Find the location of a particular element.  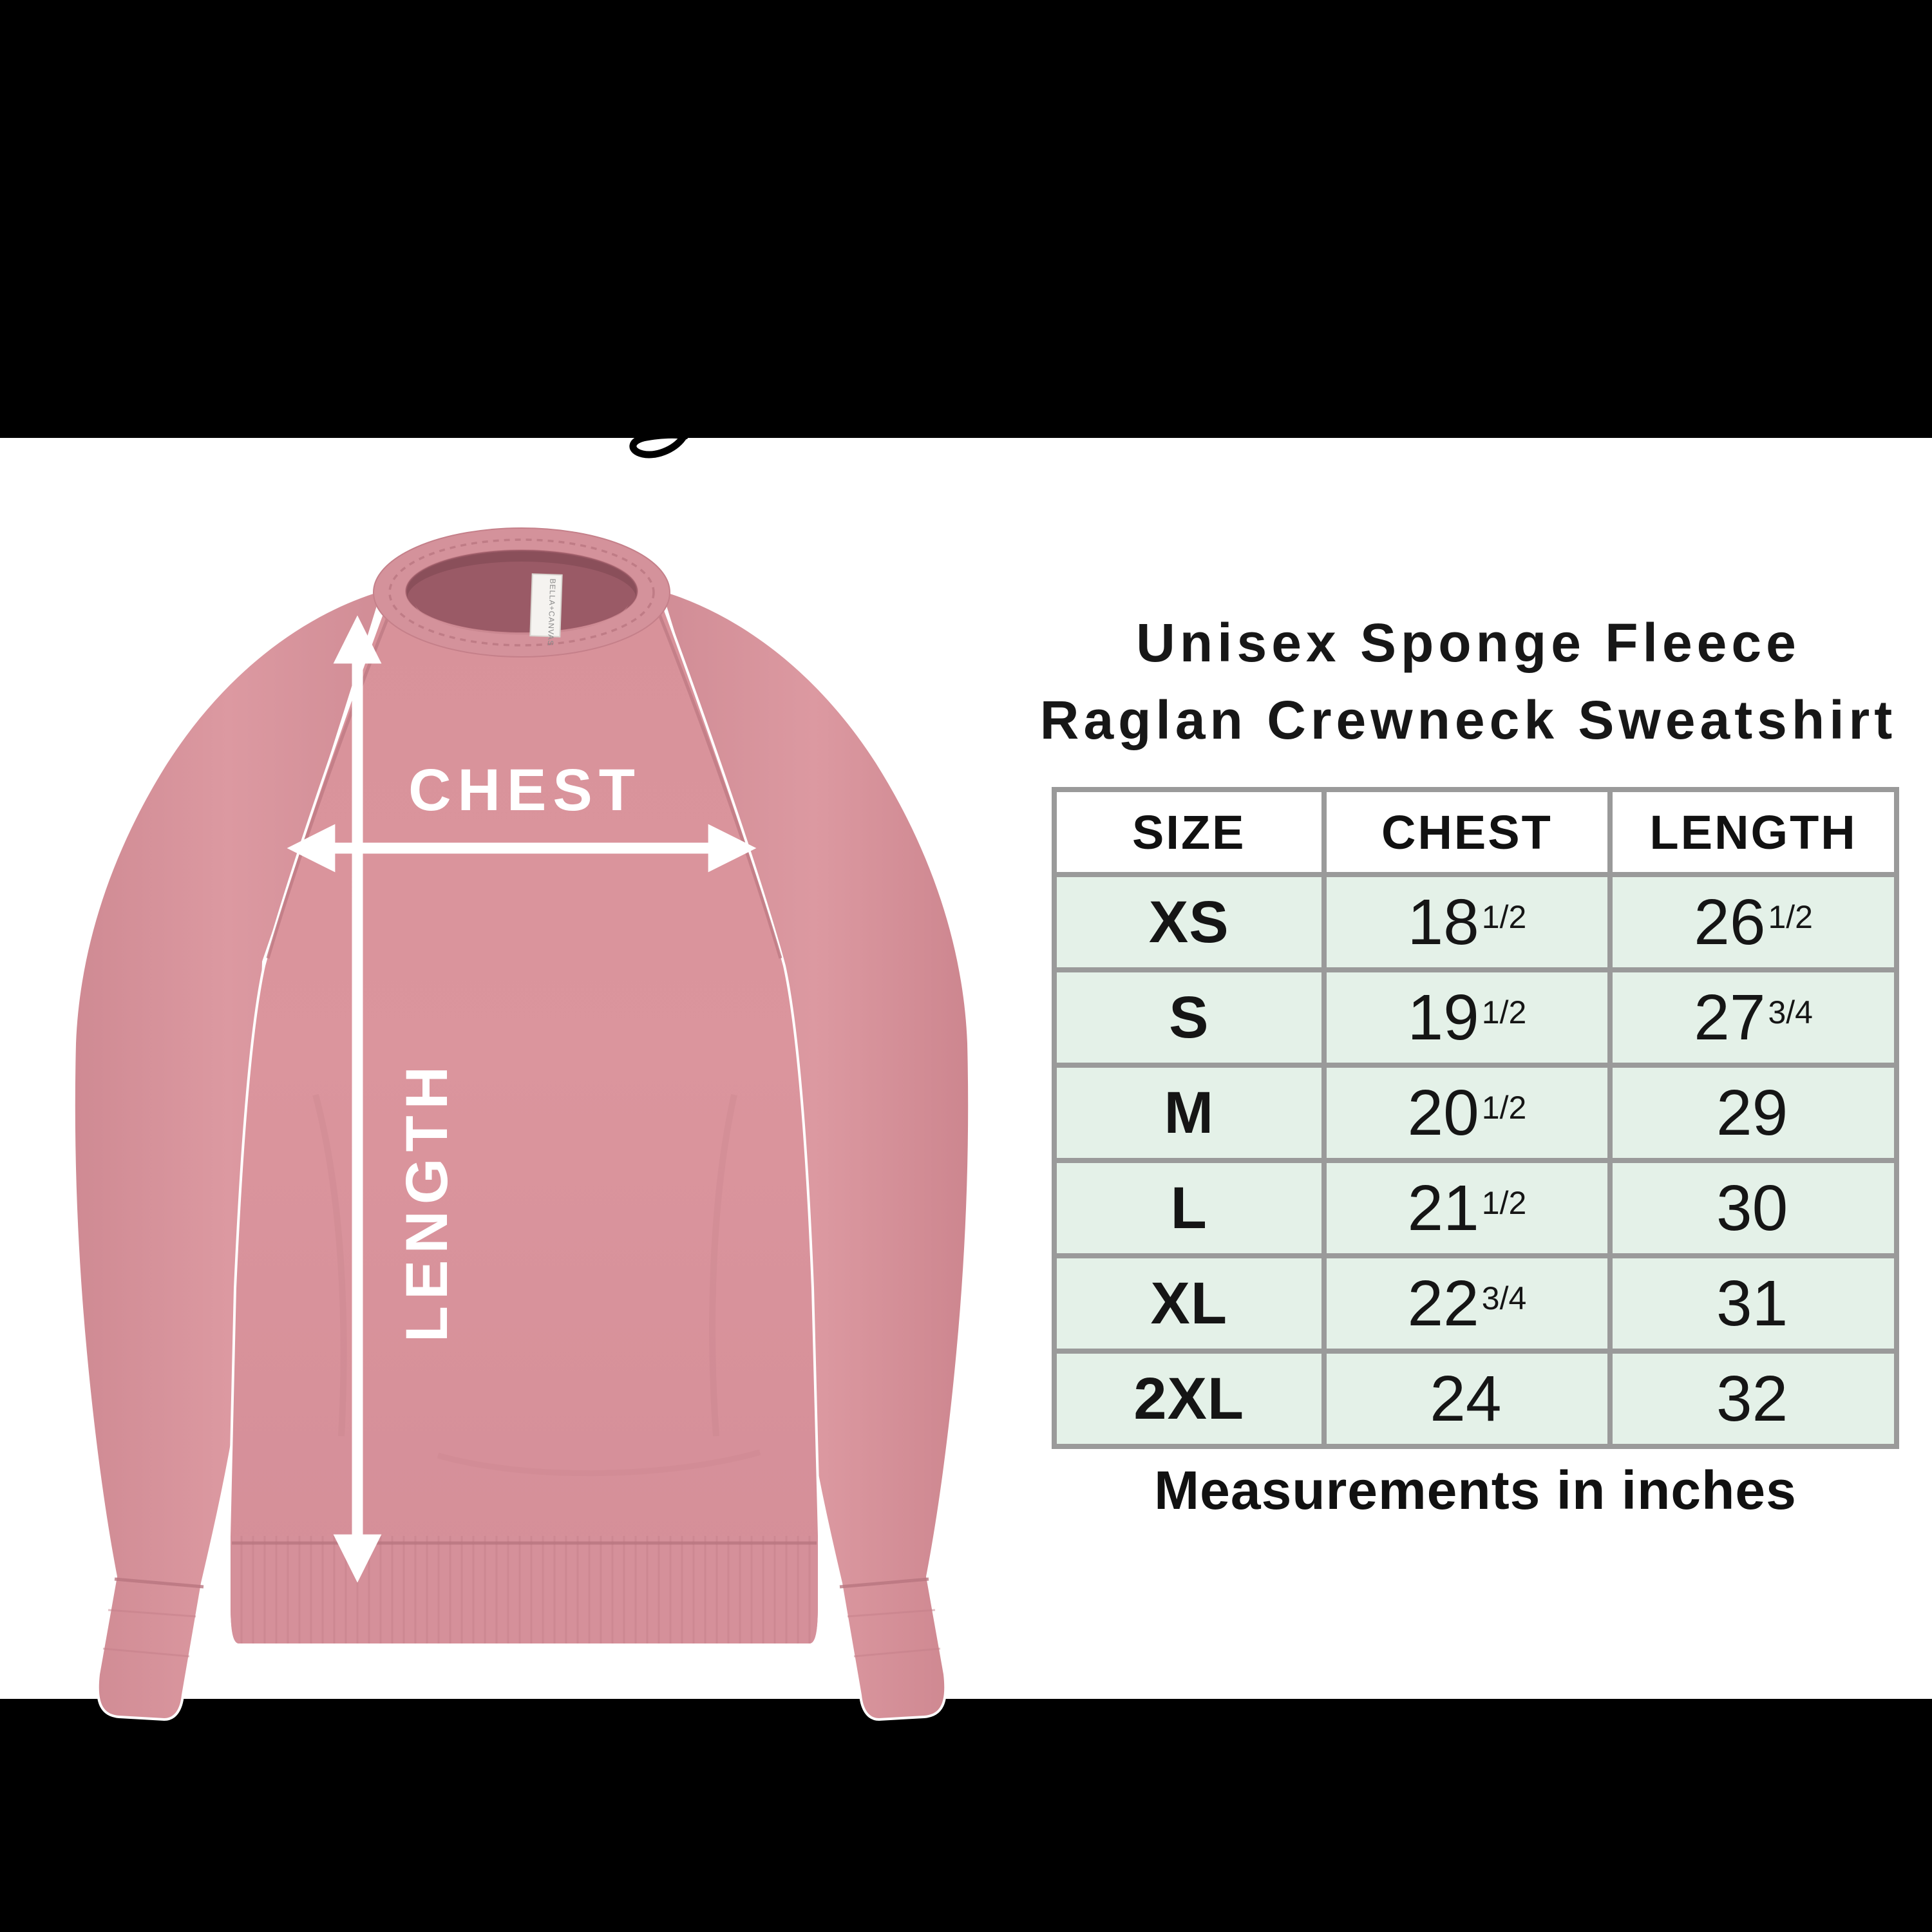

table-row: XS 181/2 261/2 is located at coordinates (1475, 922).